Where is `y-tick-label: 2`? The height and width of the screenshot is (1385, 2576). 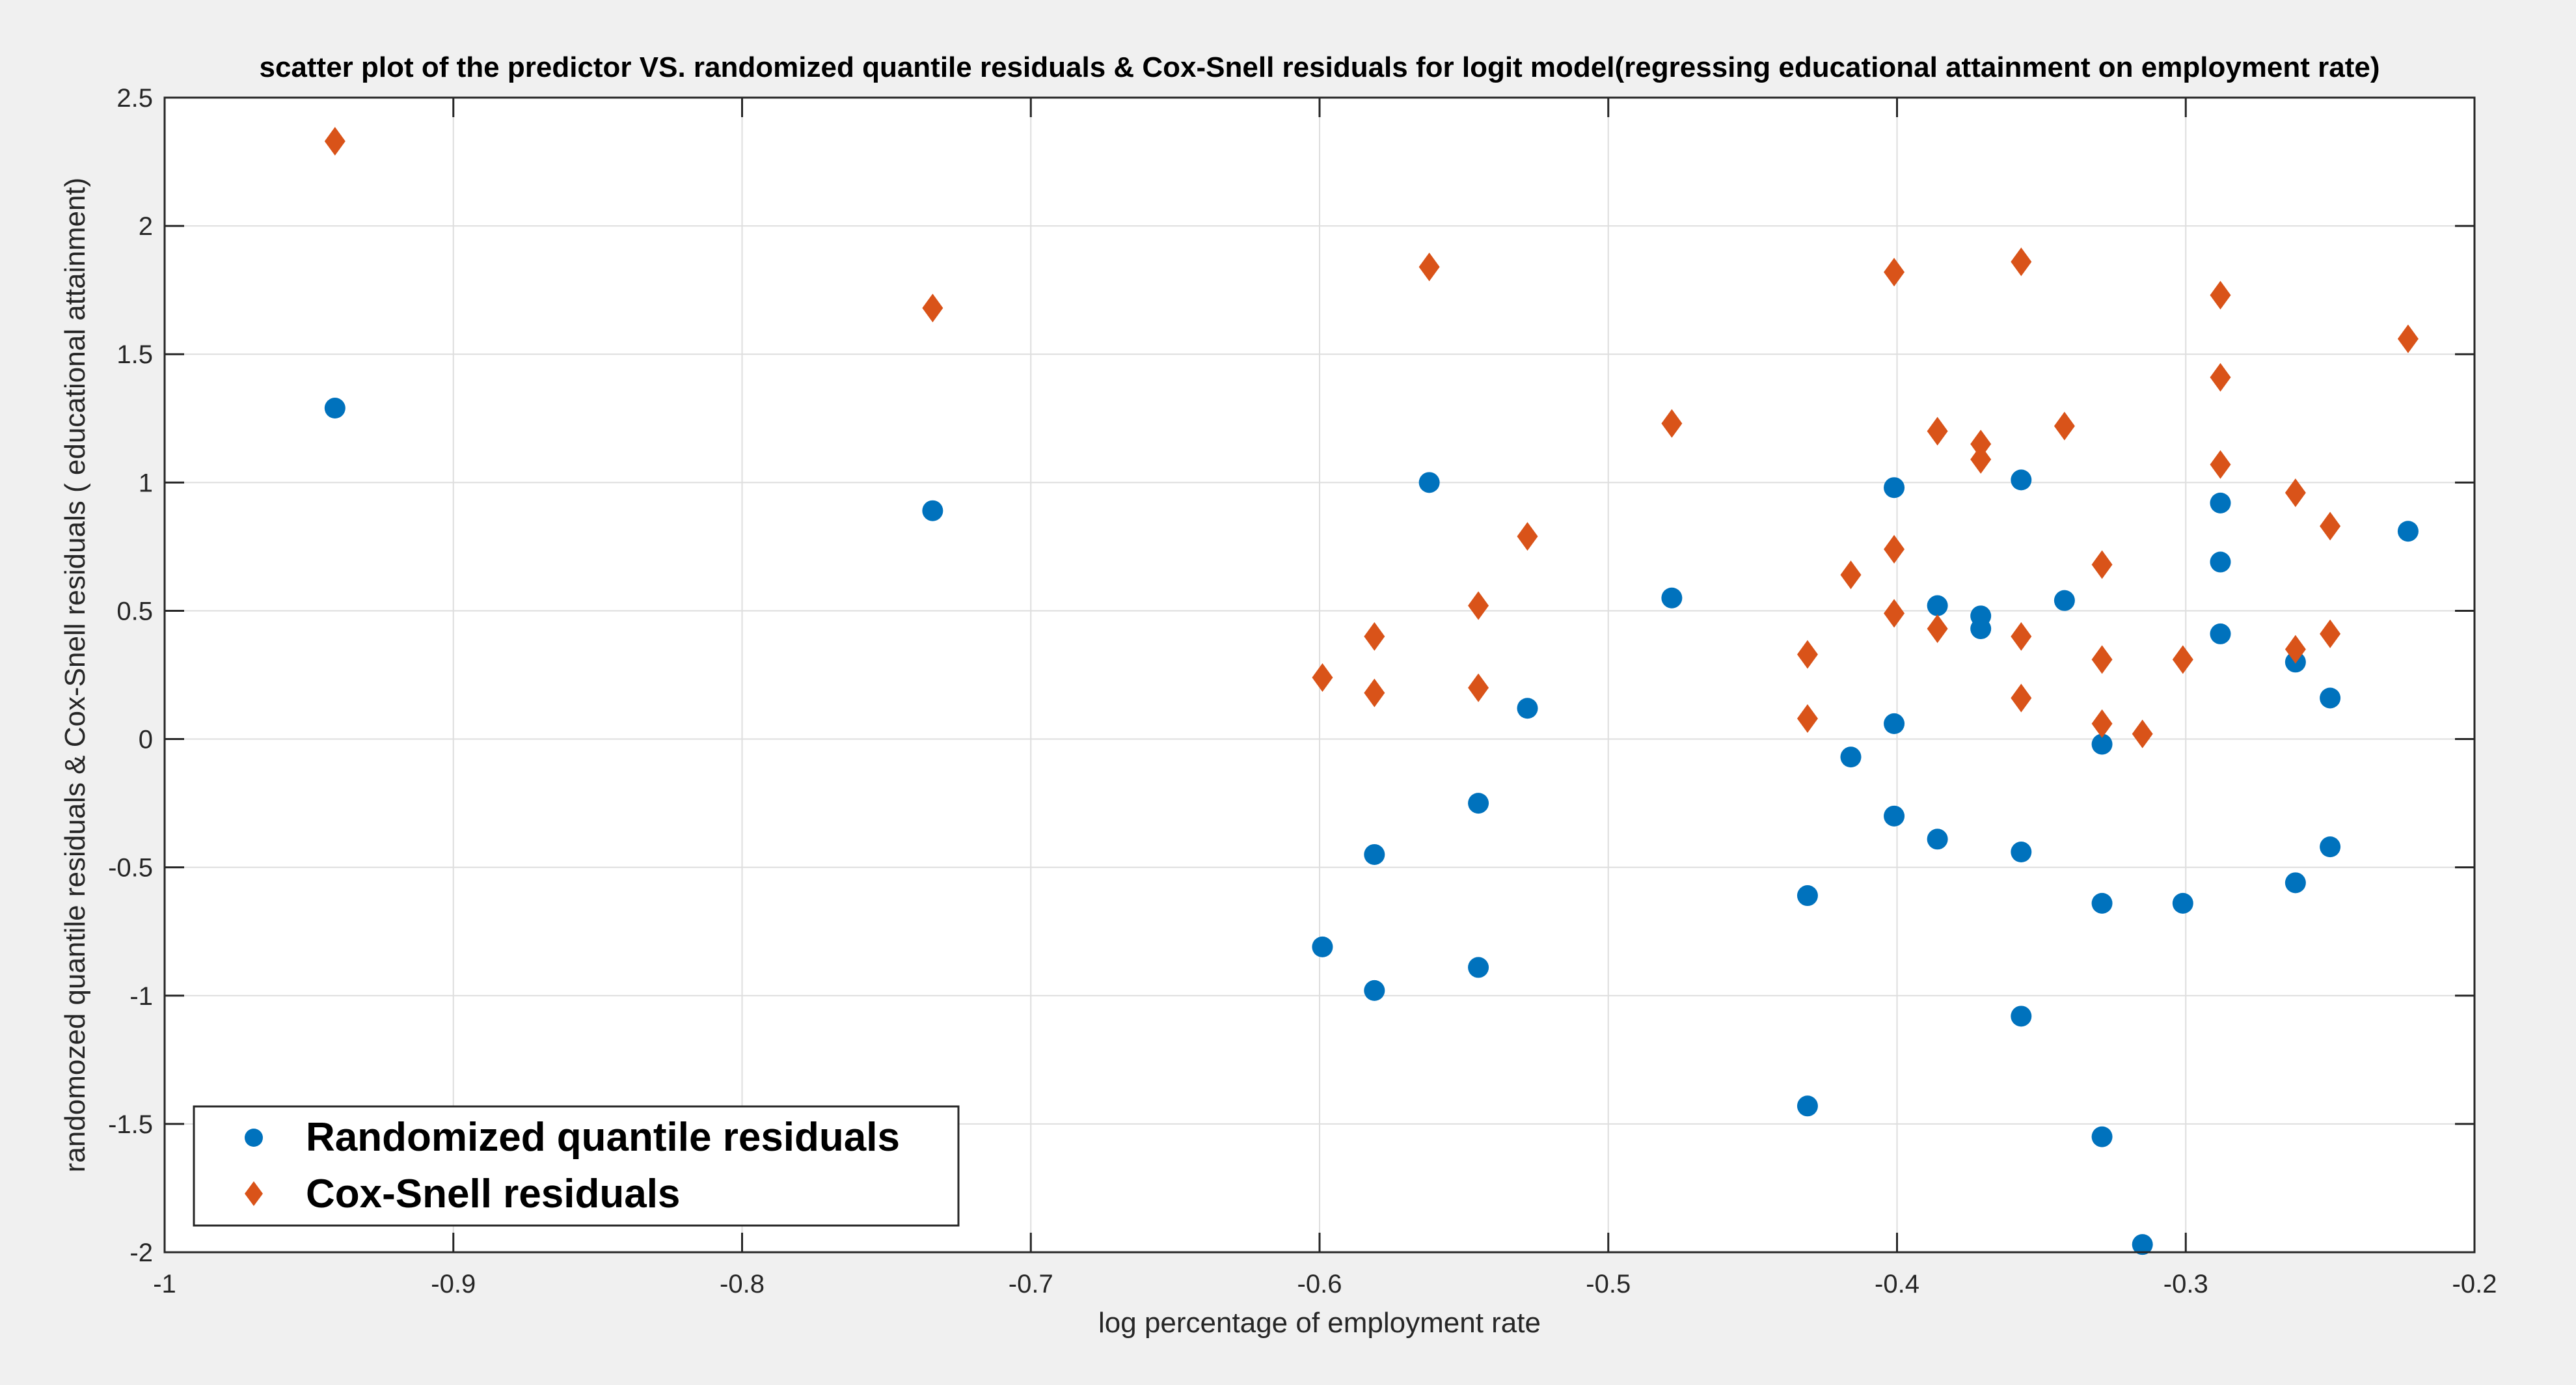 y-tick-label: 2 is located at coordinates (146, 226).